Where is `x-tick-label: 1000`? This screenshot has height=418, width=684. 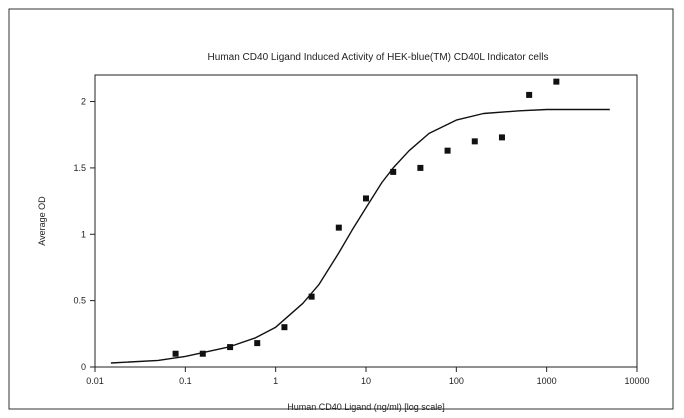
x-tick-label: 1000 is located at coordinates (547, 381).